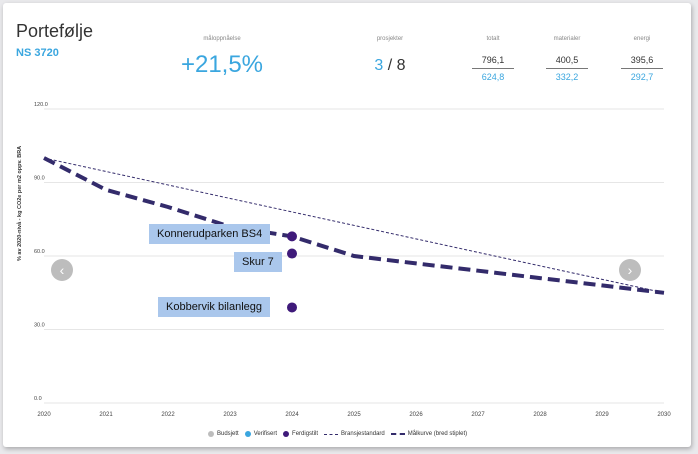  I want to click on metric-energy-top: 395,6, so click(642, 62).